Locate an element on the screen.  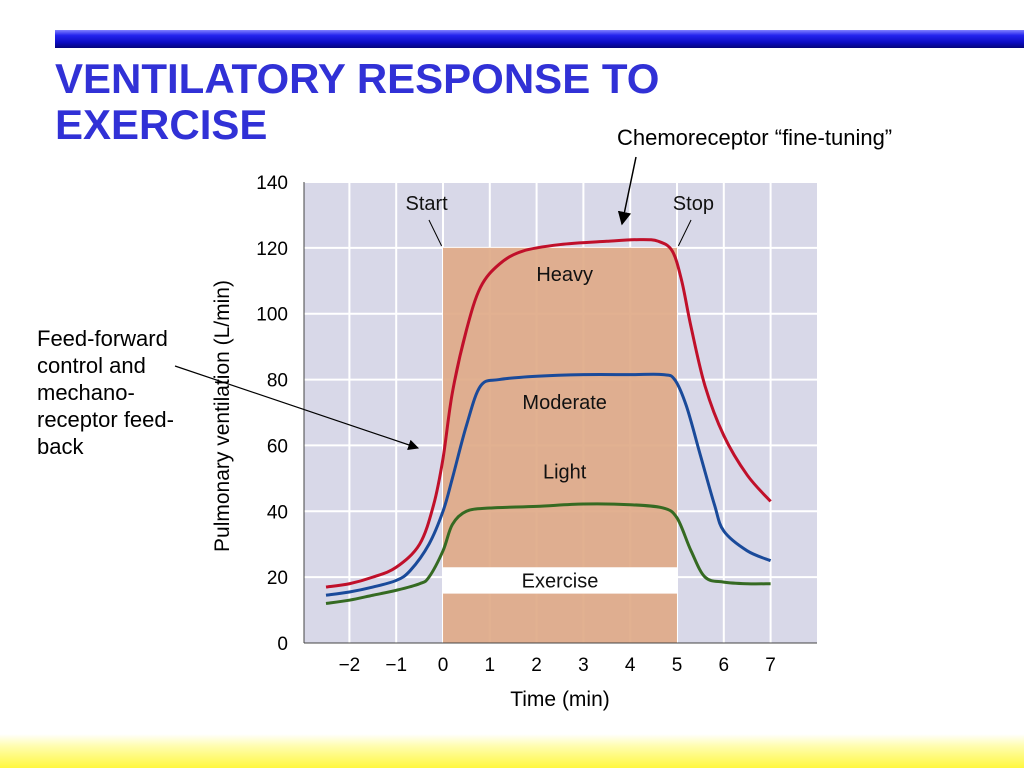
x-tick-label: −1 is located at coordinates (396, 665).